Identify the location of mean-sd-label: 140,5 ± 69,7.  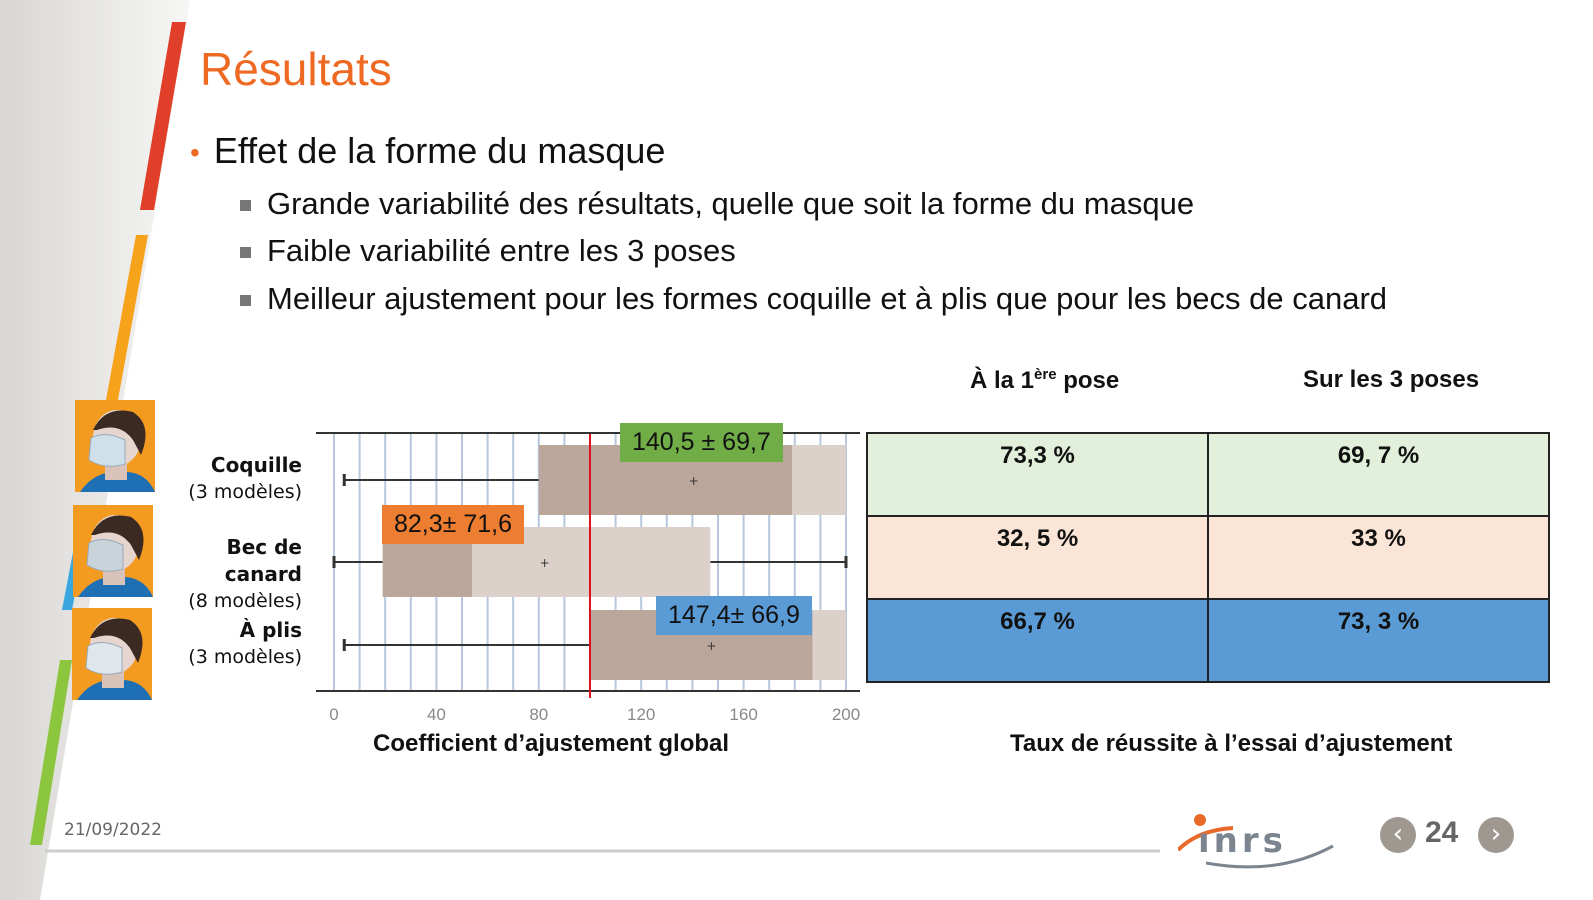
(701, 442).